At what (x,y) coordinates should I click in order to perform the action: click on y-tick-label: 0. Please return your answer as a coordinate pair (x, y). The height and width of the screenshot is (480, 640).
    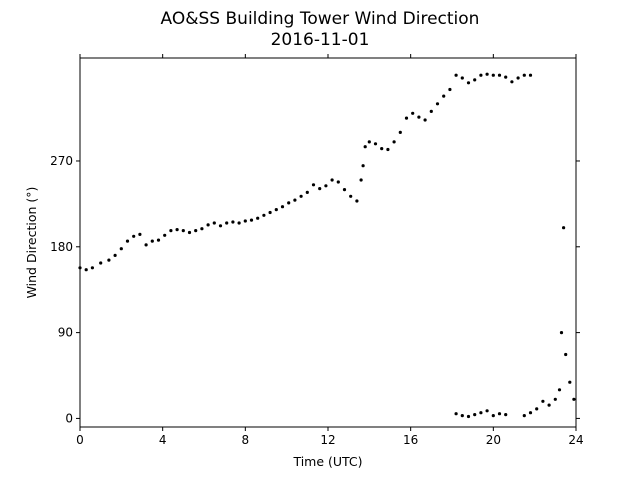
    Looking at the image, I should click on (69, 418).